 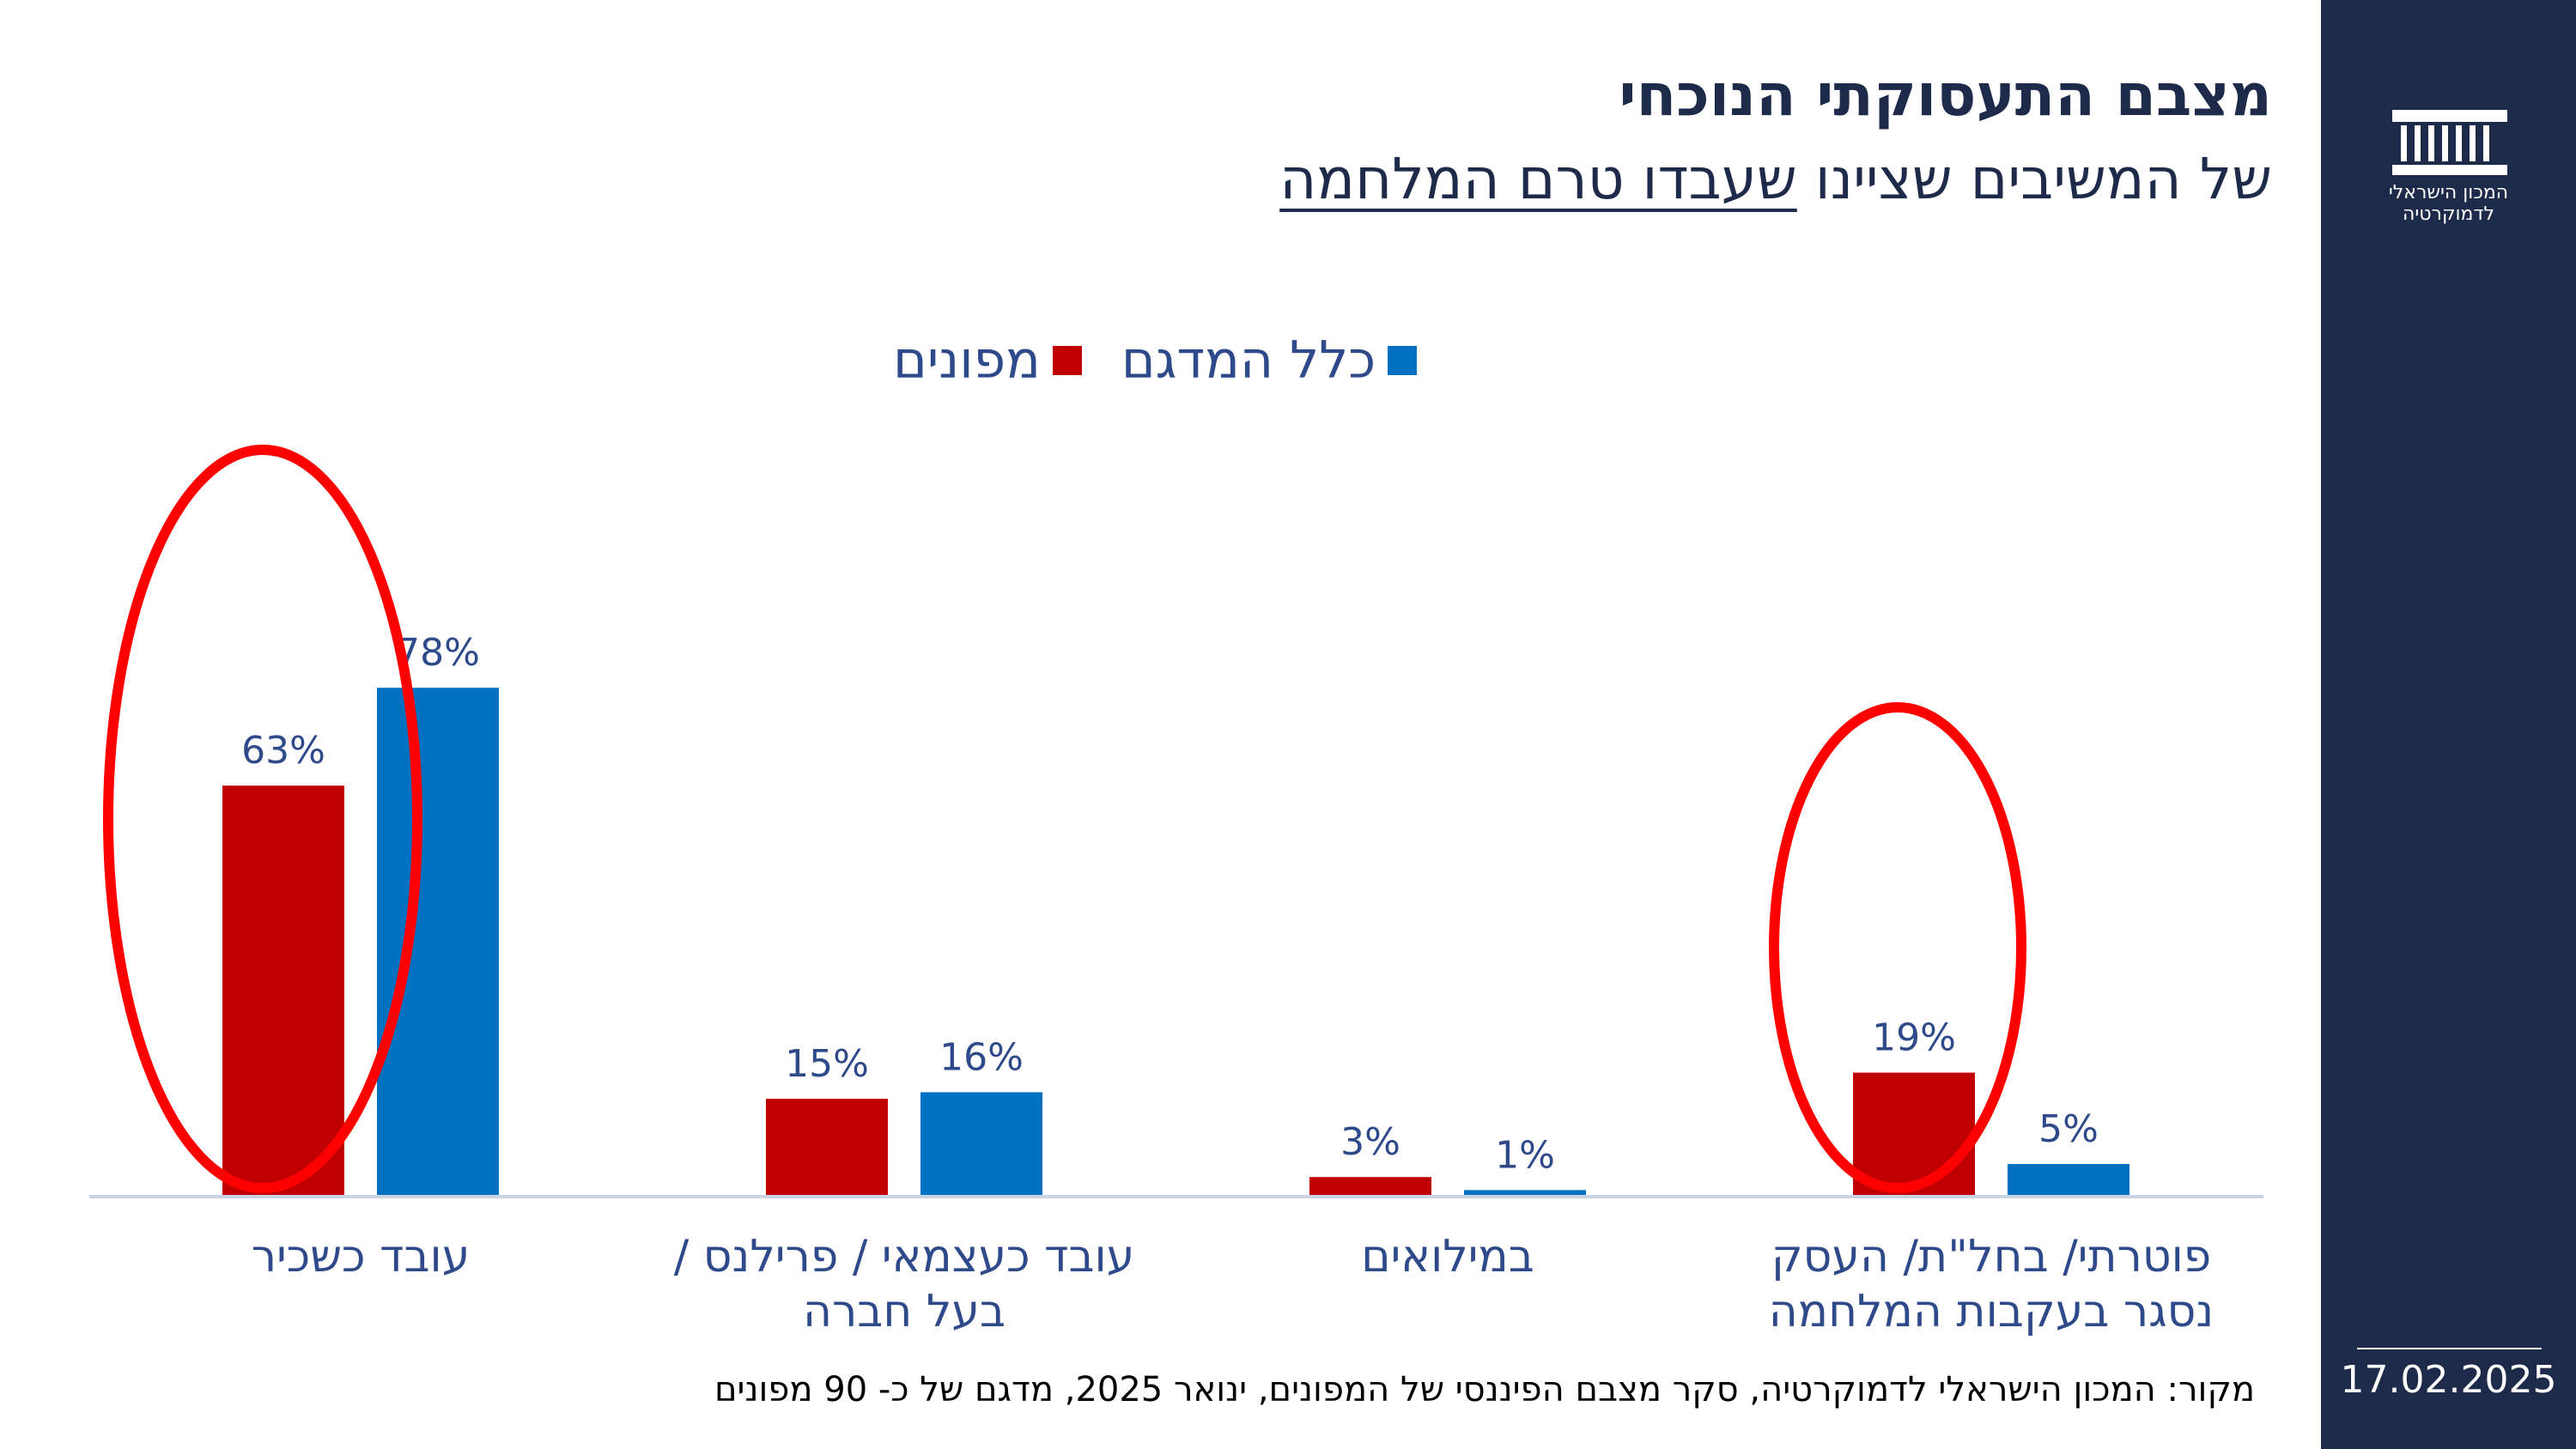 What do you see at coordinates (1991, 1284) in the screenshot?
I see `category-label-laid-off: פוטרתי/ בחל"ת/ העסק נסגר בעקבות המלחמה` at bounding box center [1991, 1284].